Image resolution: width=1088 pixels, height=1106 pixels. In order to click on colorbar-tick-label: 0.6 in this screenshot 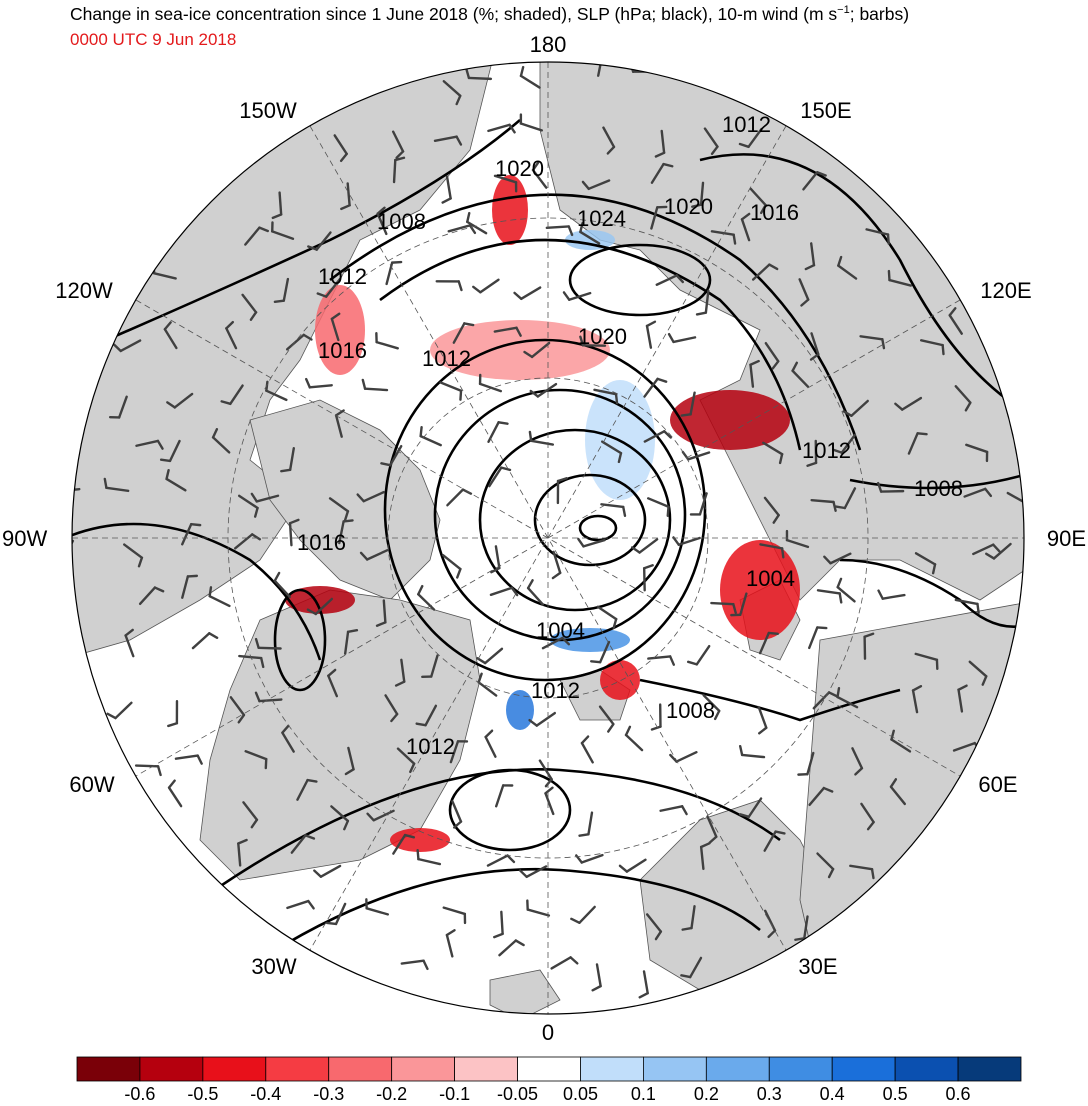, I will do `click(958, 1094)`.